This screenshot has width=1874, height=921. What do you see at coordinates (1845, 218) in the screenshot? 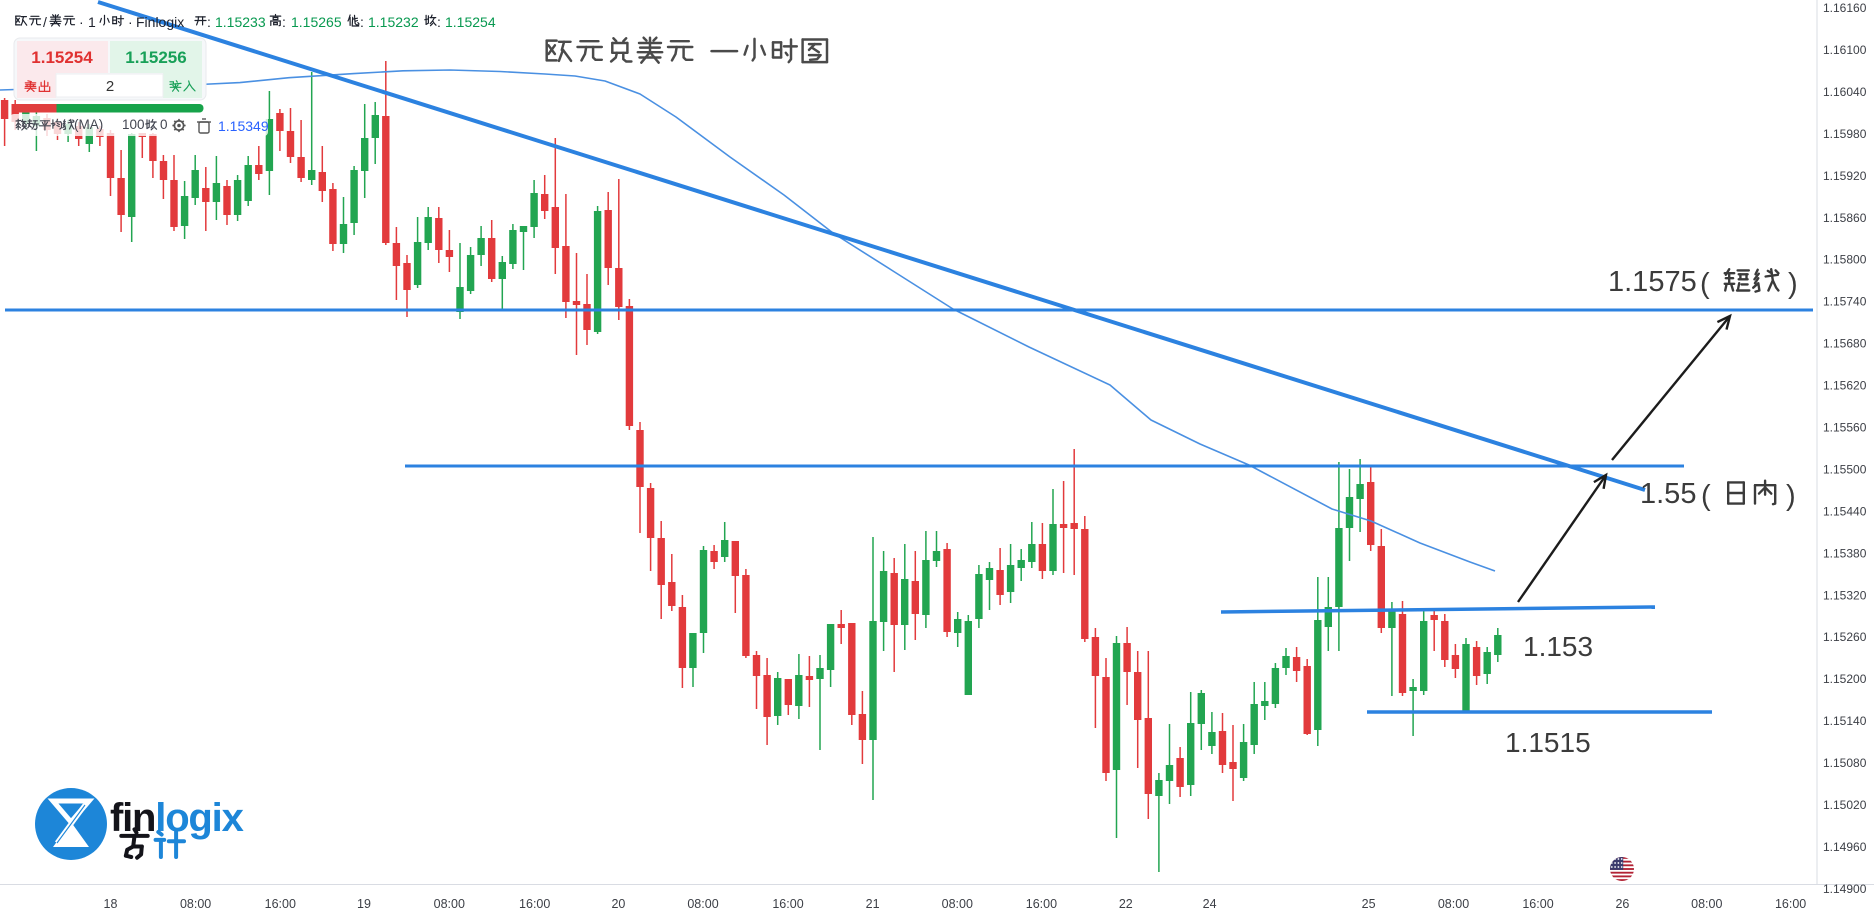
I see `svg-text: 1.15860` at bounding box center [1845, 218].